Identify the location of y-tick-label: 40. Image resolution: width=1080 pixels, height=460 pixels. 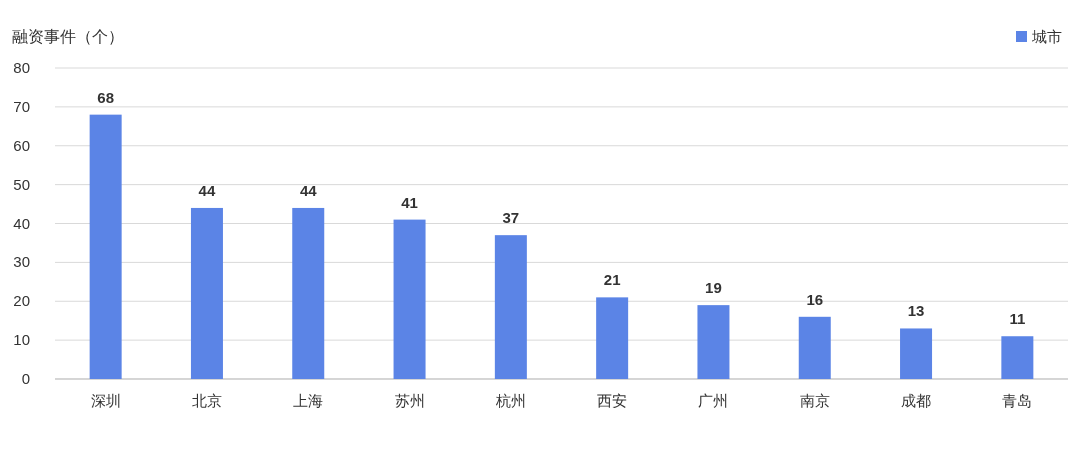
(21, 223).